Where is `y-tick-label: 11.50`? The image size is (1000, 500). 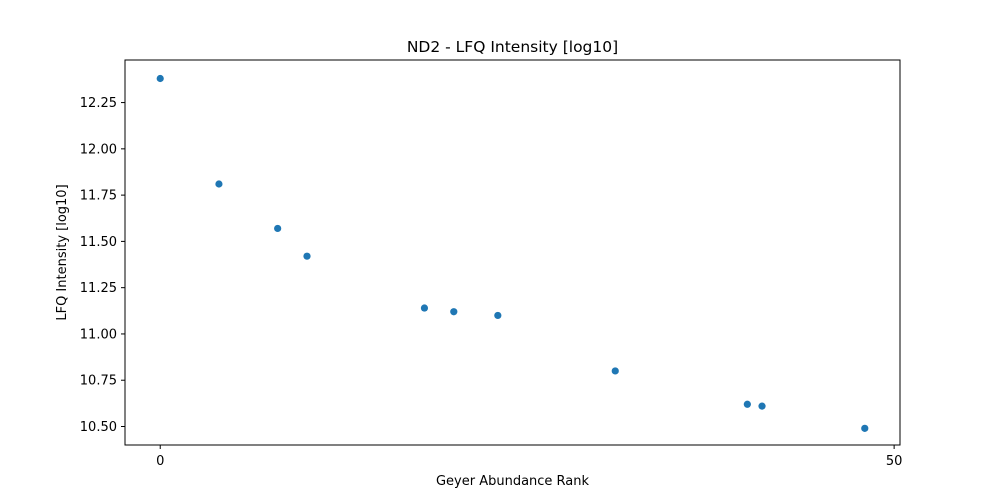 y-tick-label: 11.50 is located at coordinates (98, 242).